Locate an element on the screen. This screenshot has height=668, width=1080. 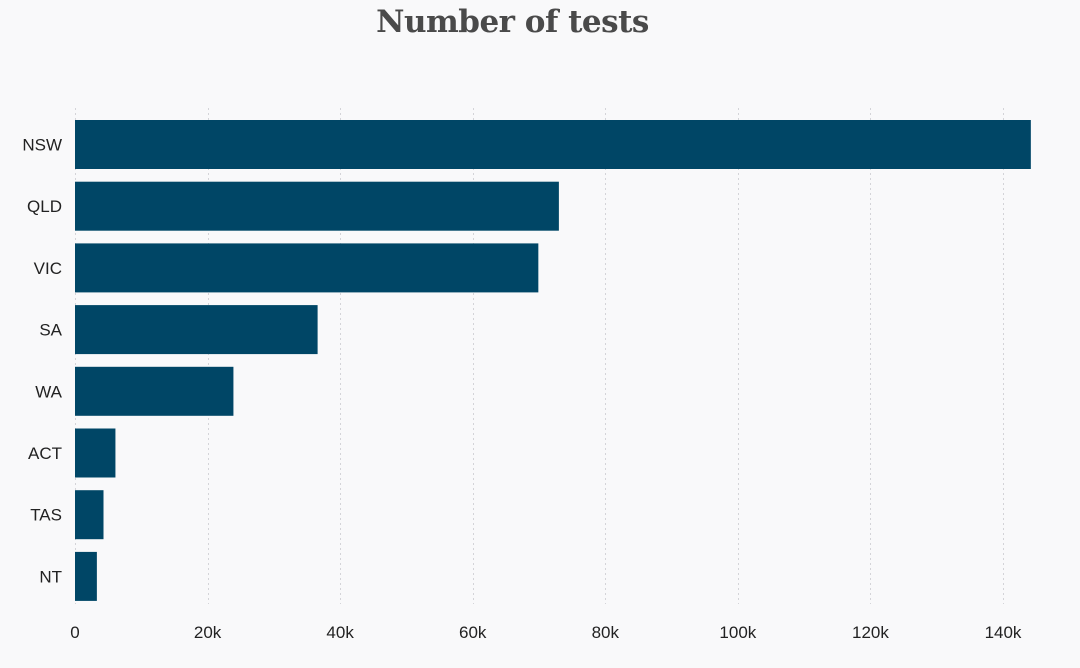
bar-nt is located at coordinates (86, 576).